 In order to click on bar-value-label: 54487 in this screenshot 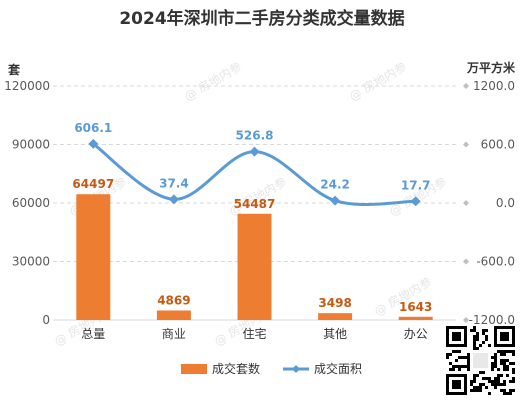, I will do `click(255, 204)`.